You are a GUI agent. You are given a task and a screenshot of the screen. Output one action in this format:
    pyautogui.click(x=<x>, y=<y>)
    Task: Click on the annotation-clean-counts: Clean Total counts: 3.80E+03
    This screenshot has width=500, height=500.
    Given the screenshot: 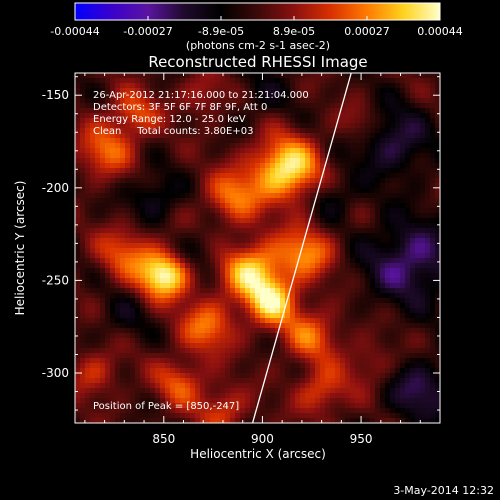 What is the action you would take?
    pyautogui.click(x=173, y=131)
    